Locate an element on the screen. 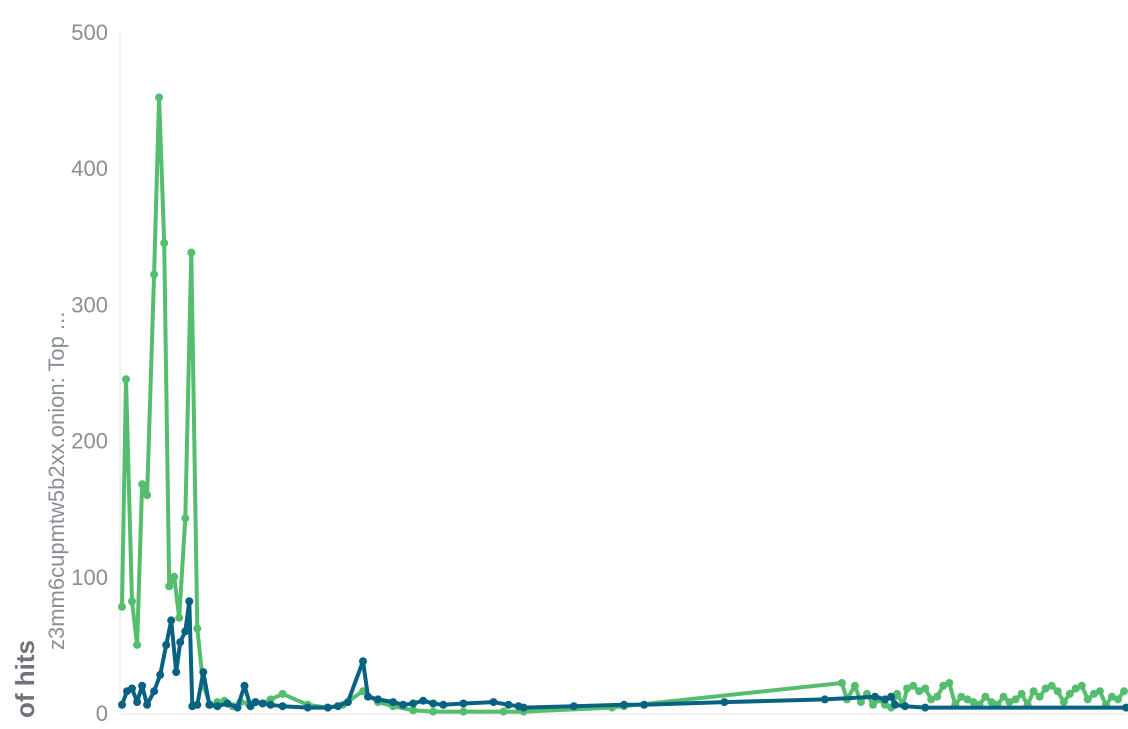  y-tick-label: 300 is located at coordinates (89, 304).